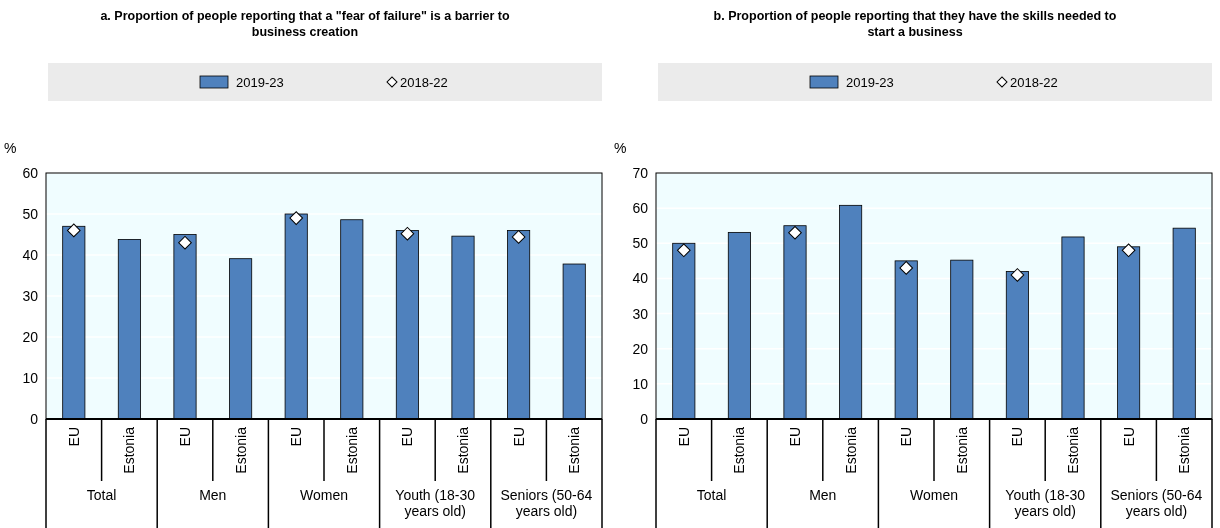 The image size is (1220, 528). I want to click on chart-title: b. Proportion of people reporting that they have the skills needed to start a business, so click(915, 24).